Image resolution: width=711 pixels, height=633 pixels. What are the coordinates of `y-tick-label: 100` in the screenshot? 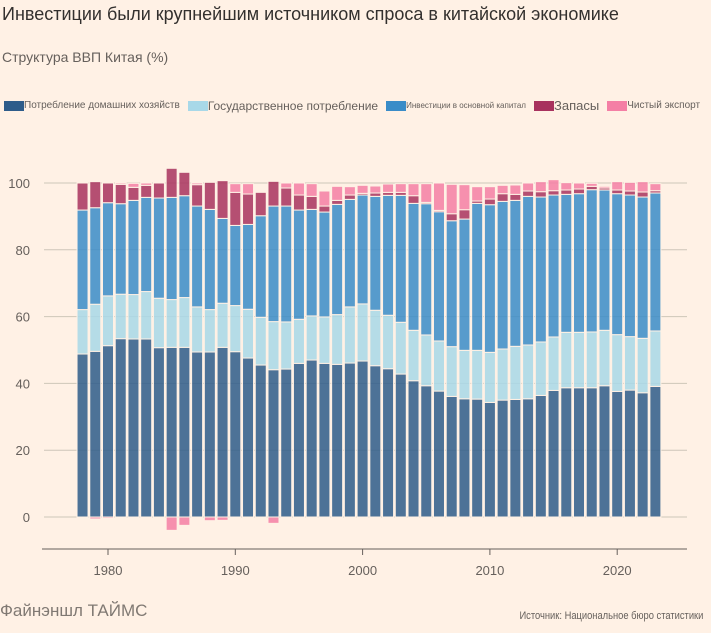 It's located at (19, 183).